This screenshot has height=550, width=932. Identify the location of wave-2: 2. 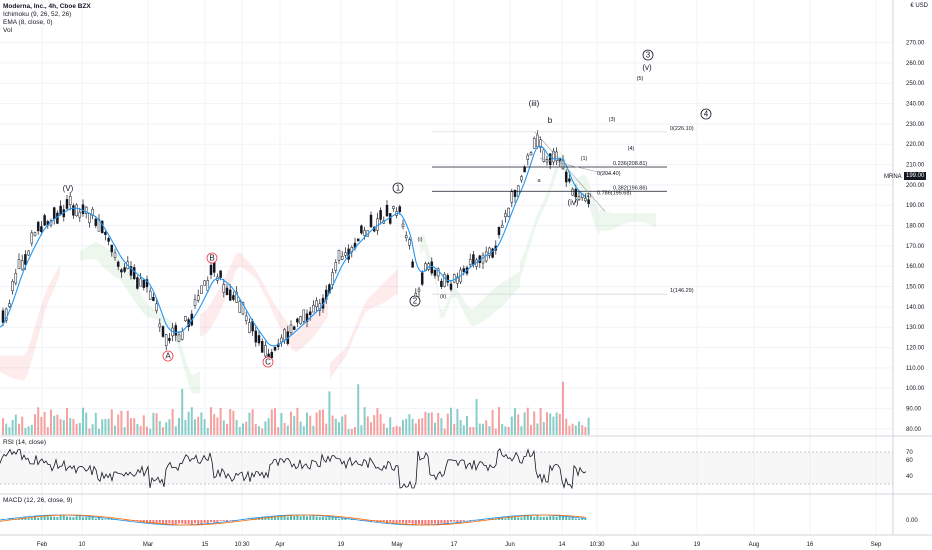
(415, 301).